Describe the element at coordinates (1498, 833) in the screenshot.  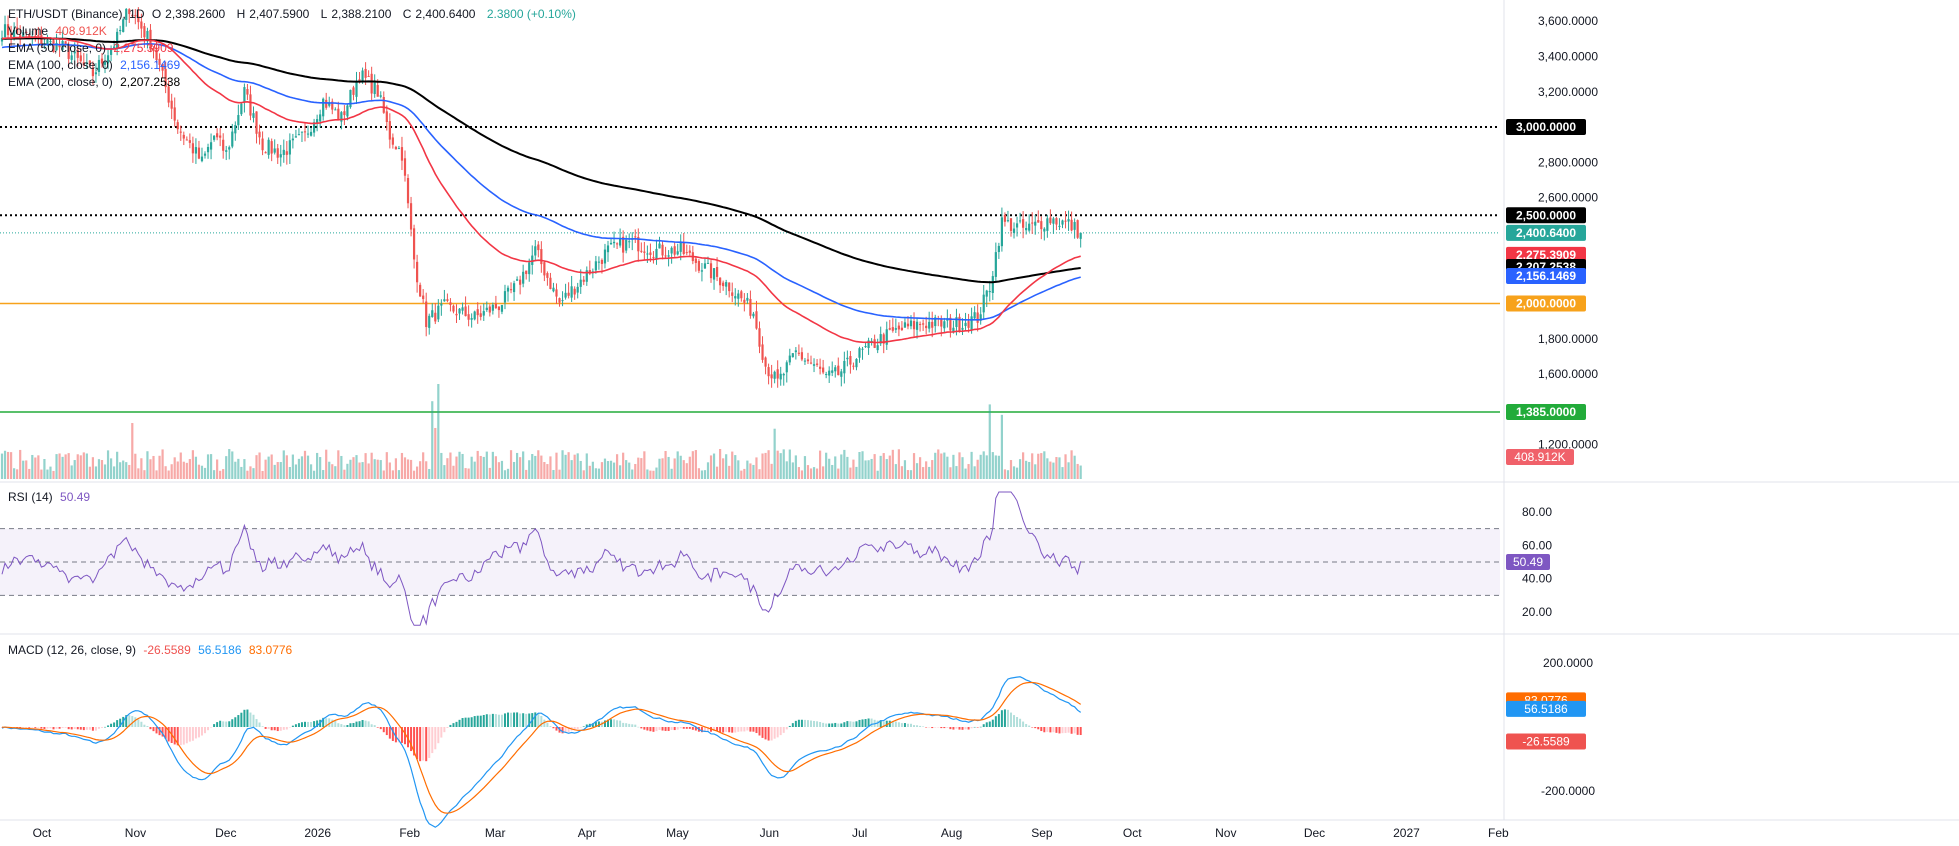
I see `time-tick-label: Feb` at that location.